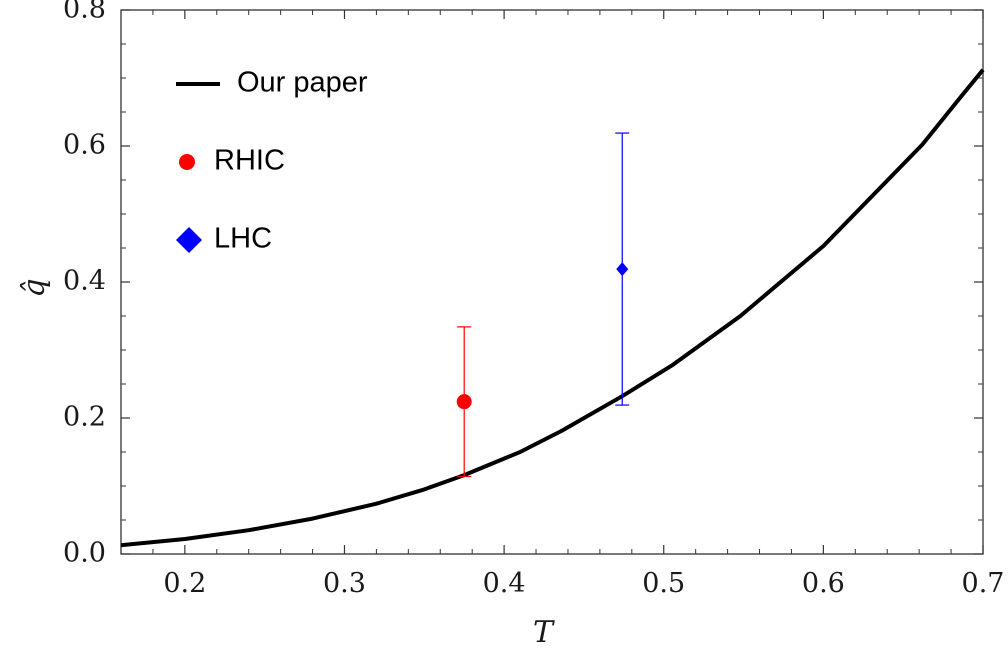 This screenshot has height=651, width=1008. Describe the element at coordinates (84, 12) in the screenshot. I see `y-tick-label: 0.8` at that location.